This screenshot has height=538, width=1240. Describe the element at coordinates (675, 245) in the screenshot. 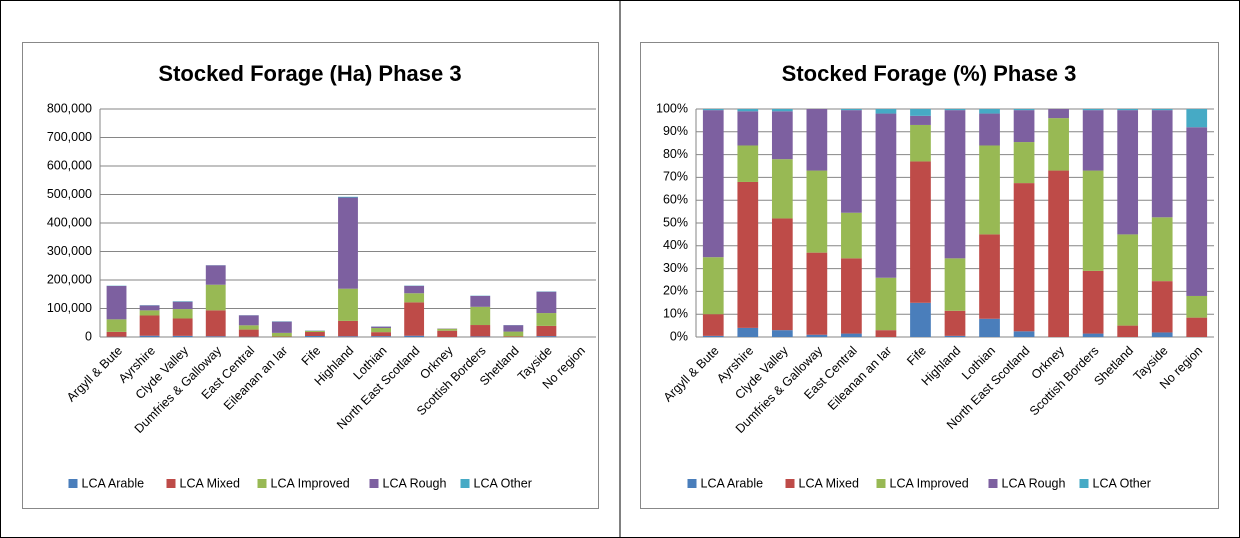

I see `y-tick-label: 40%` at that location.